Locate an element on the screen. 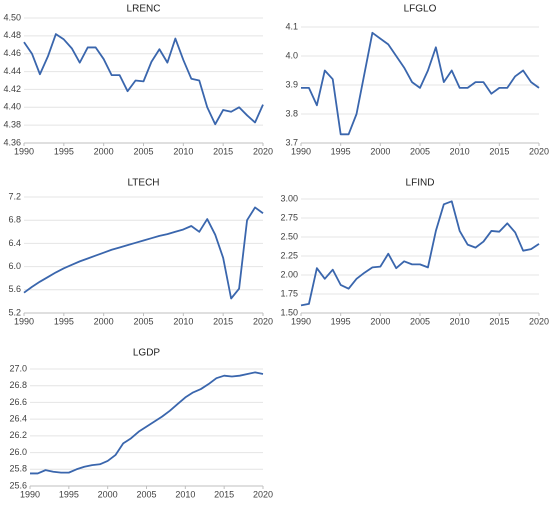  y-tick-label: 4.50 is located at coordinates (12, 17).